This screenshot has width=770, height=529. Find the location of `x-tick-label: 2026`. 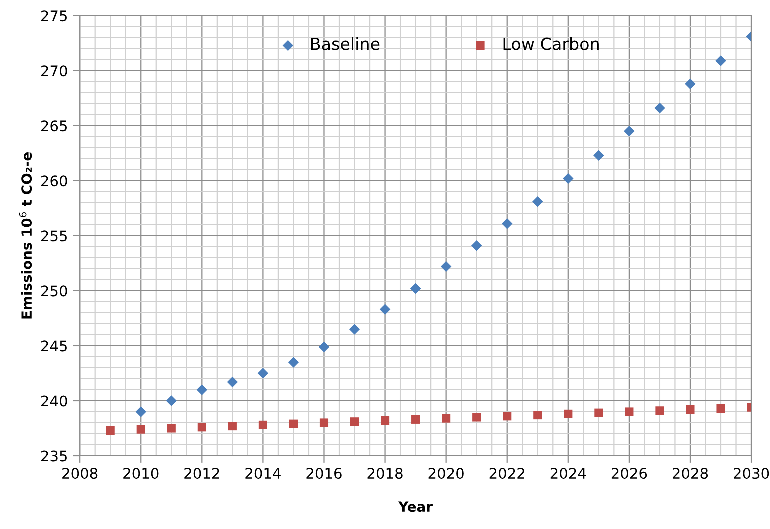

x-tick-label: 2026 is located at coordinates (630, 474).